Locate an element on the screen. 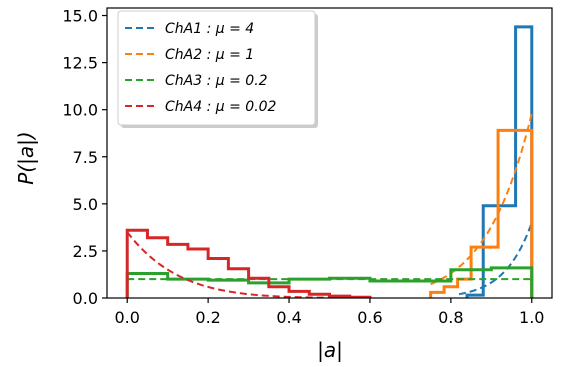 The image size is (565, 367). cha4-histogram is located at coordinates (248, 263).